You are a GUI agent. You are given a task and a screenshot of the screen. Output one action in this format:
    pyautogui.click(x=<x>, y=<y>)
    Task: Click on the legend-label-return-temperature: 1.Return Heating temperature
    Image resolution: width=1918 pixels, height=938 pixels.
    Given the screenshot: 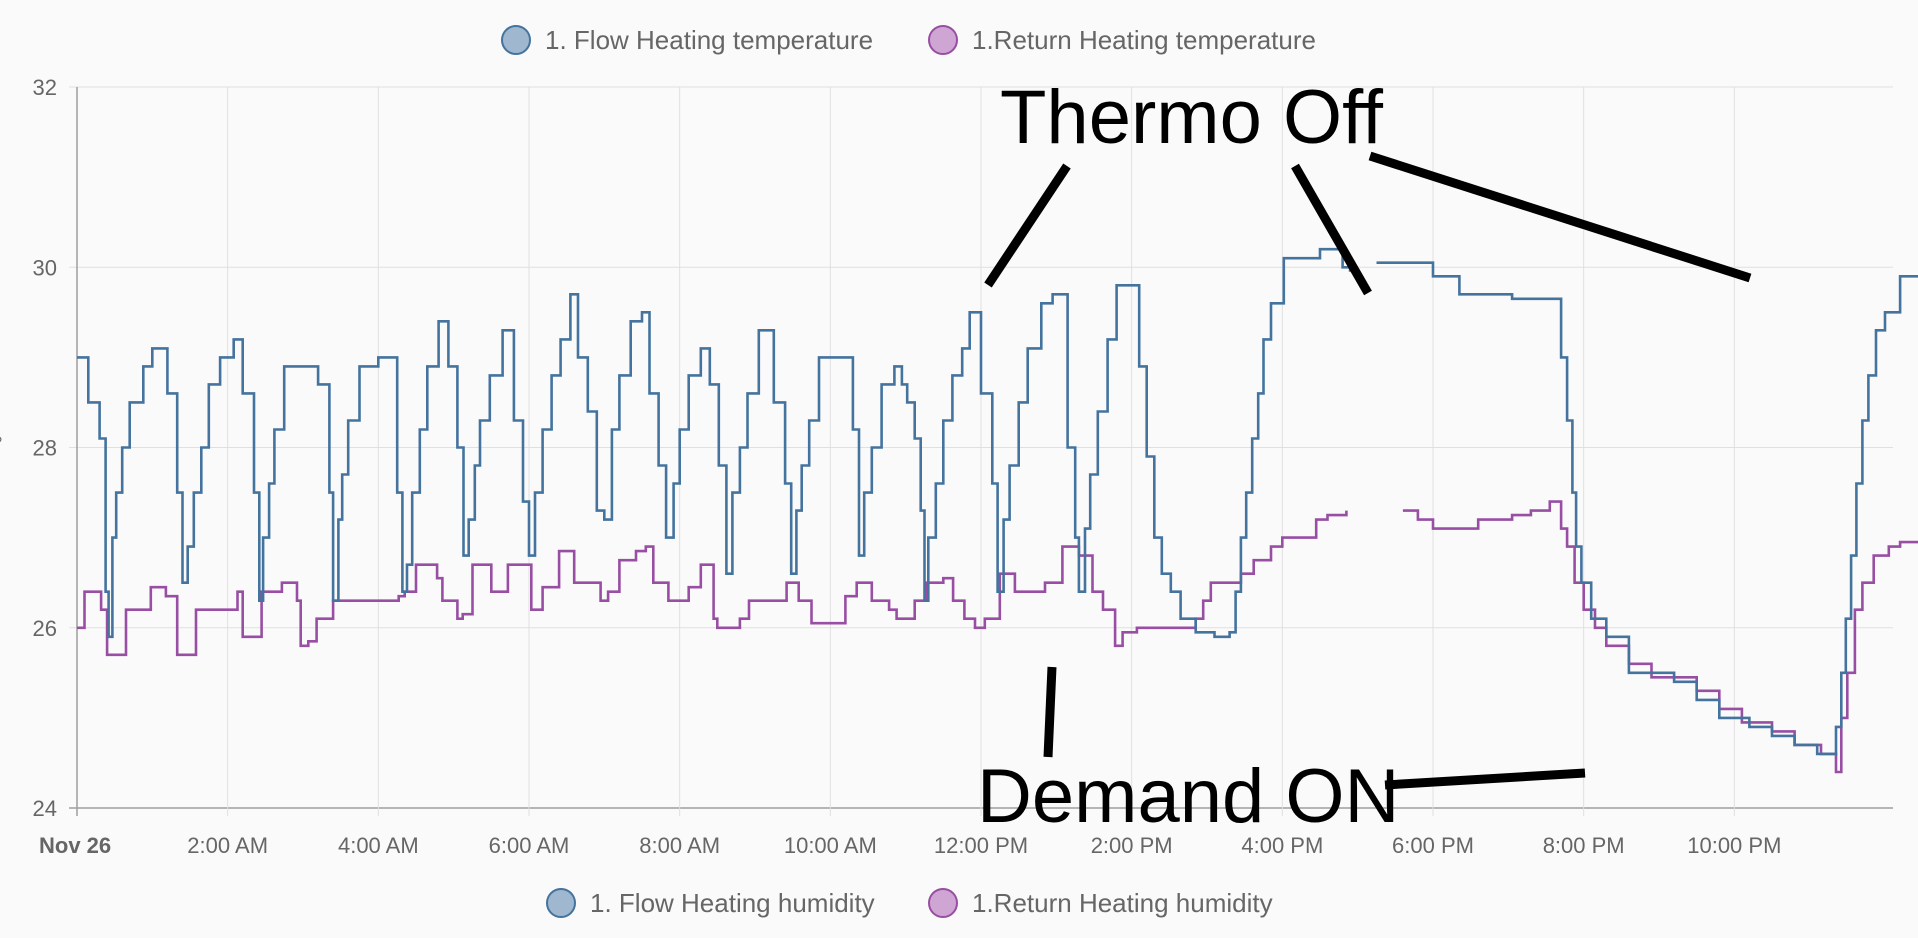 What is the action you would take?
    pyautogui.click(x=1144, y=40)
    